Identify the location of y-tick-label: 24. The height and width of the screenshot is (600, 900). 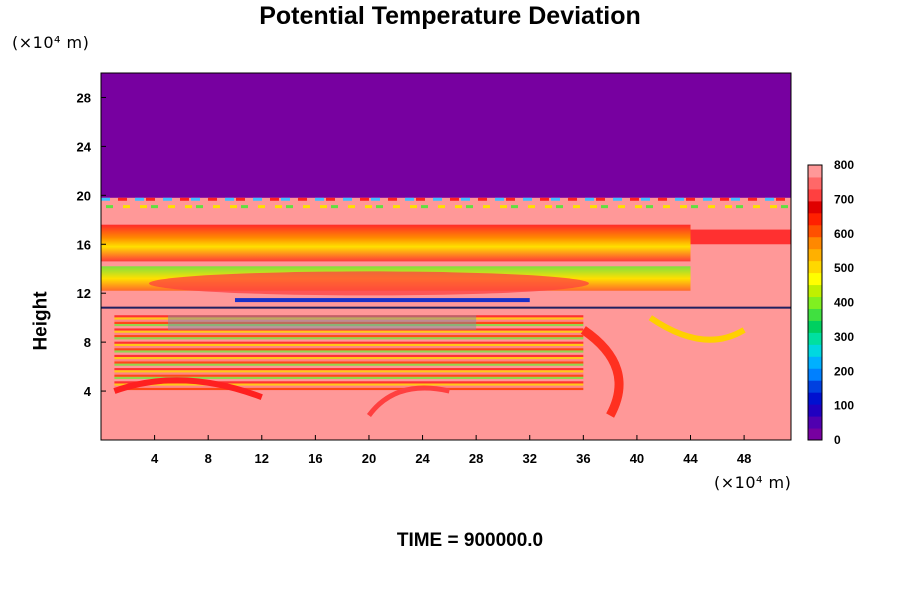
(84, 146).